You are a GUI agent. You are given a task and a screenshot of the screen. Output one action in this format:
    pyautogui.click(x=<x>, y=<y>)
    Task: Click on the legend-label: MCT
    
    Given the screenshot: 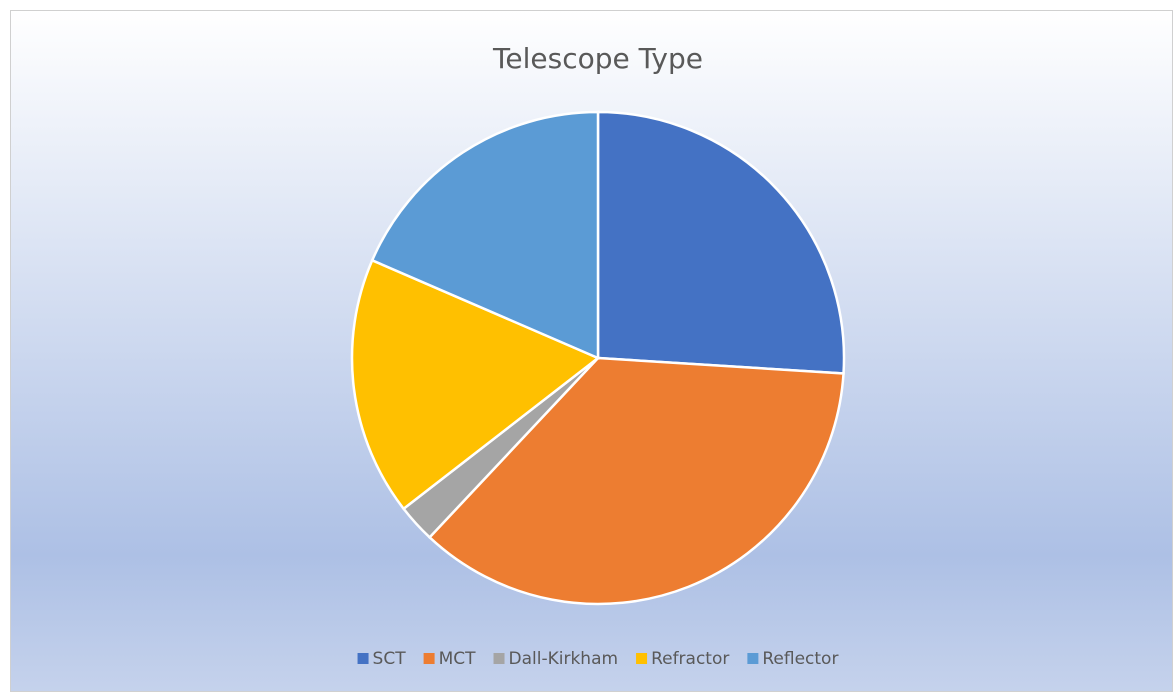 What is the action you would take?
    pyautogui.click(x=458, y=659)
    